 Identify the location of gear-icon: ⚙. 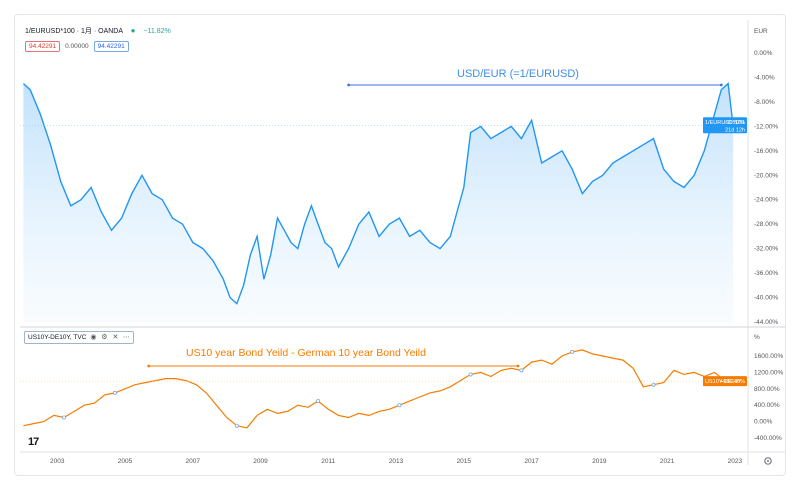
(104, 337).